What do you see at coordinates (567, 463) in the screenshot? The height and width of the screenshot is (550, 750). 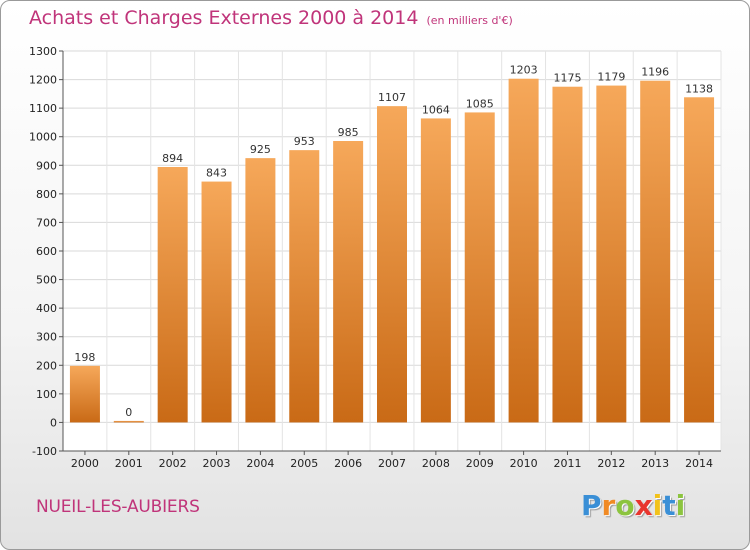 I see `x-tick-label-2011: 2011` at bounding box center [567, 463].